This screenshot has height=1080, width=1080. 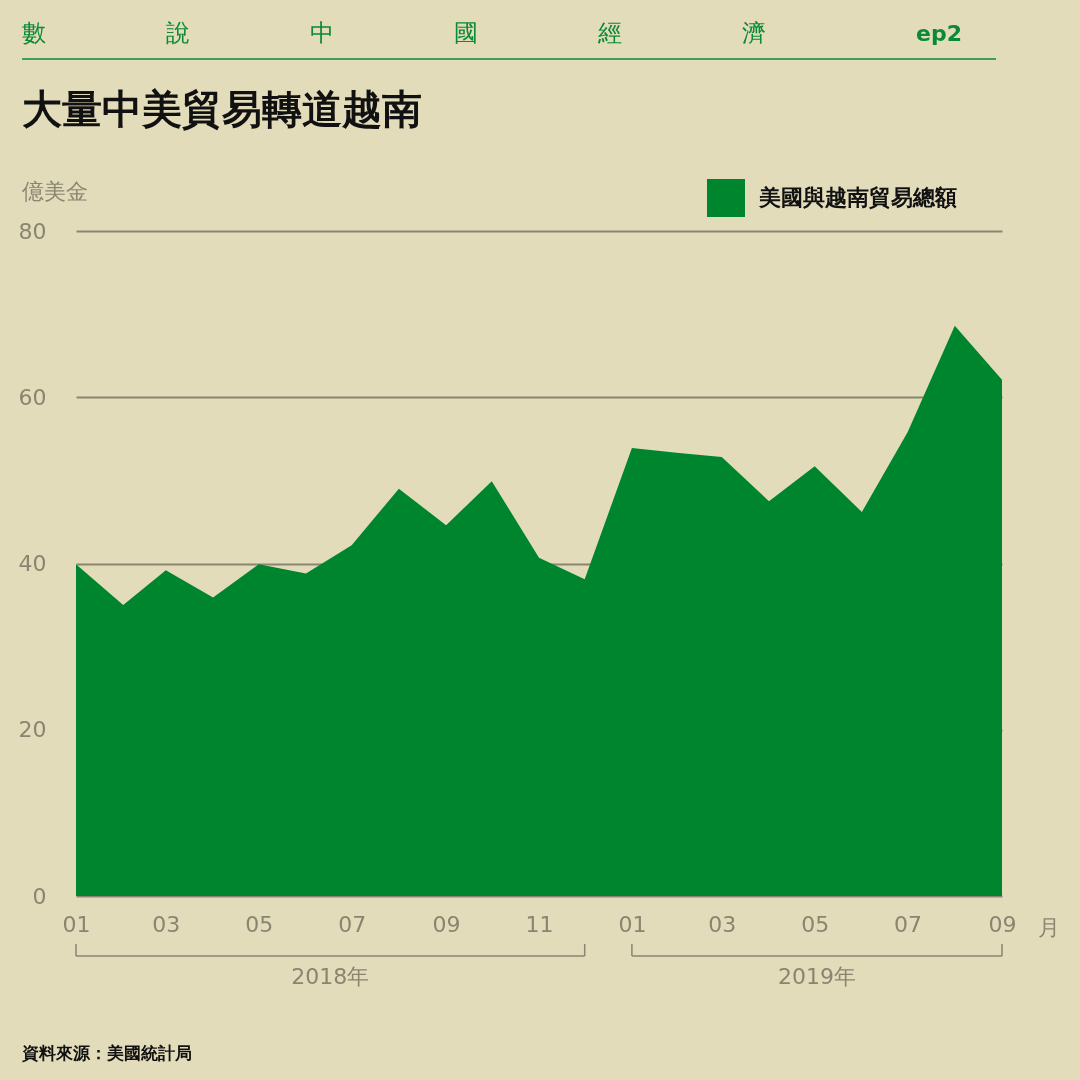 I want to click on chart-subtitle: 數 說 中 國 經 濟, so click(x=394, y=33).